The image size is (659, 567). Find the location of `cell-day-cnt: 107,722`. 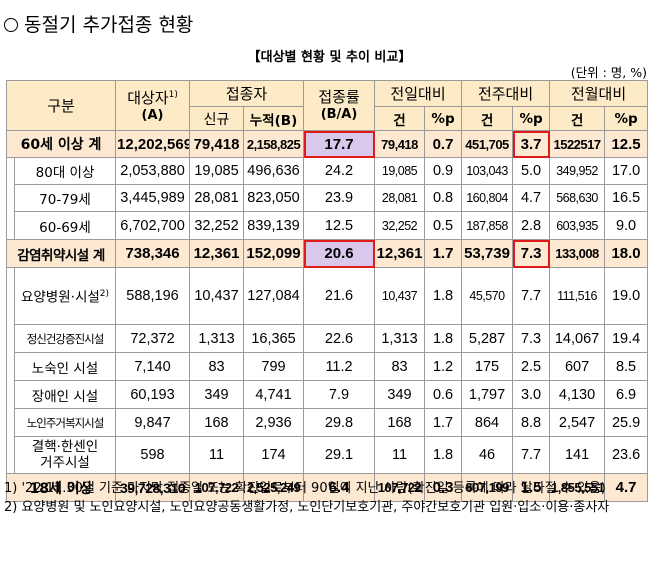

cell-day-cnt: 107,722 is located at coordinates (400, 487).